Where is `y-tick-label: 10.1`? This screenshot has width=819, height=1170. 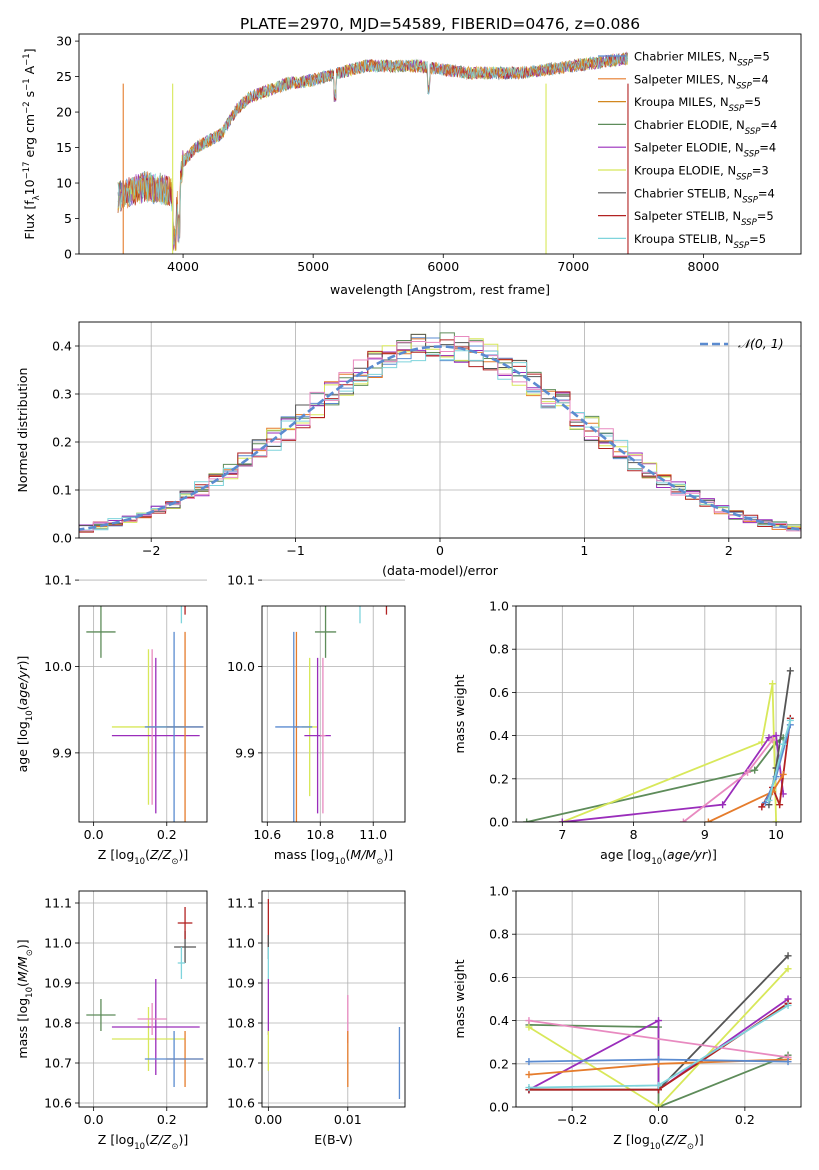
y-tick-label: 10.1 is located at coordinates (241, 580).